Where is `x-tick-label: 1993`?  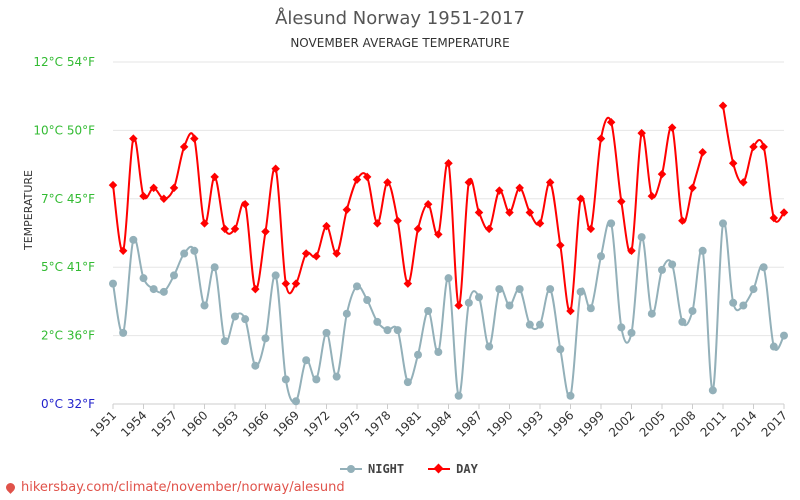 x-tick-label: 1993 is located at coordinates (530, 423).